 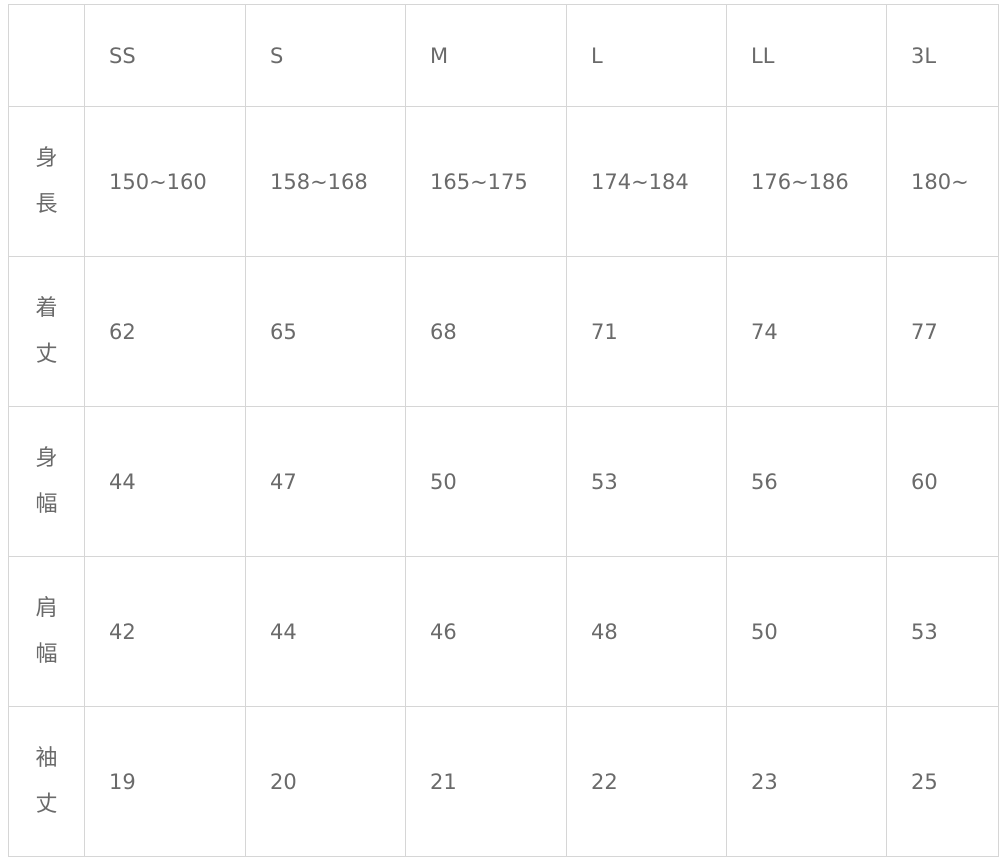 I want to click on table-cell: 74, so click(x=806, y=331).